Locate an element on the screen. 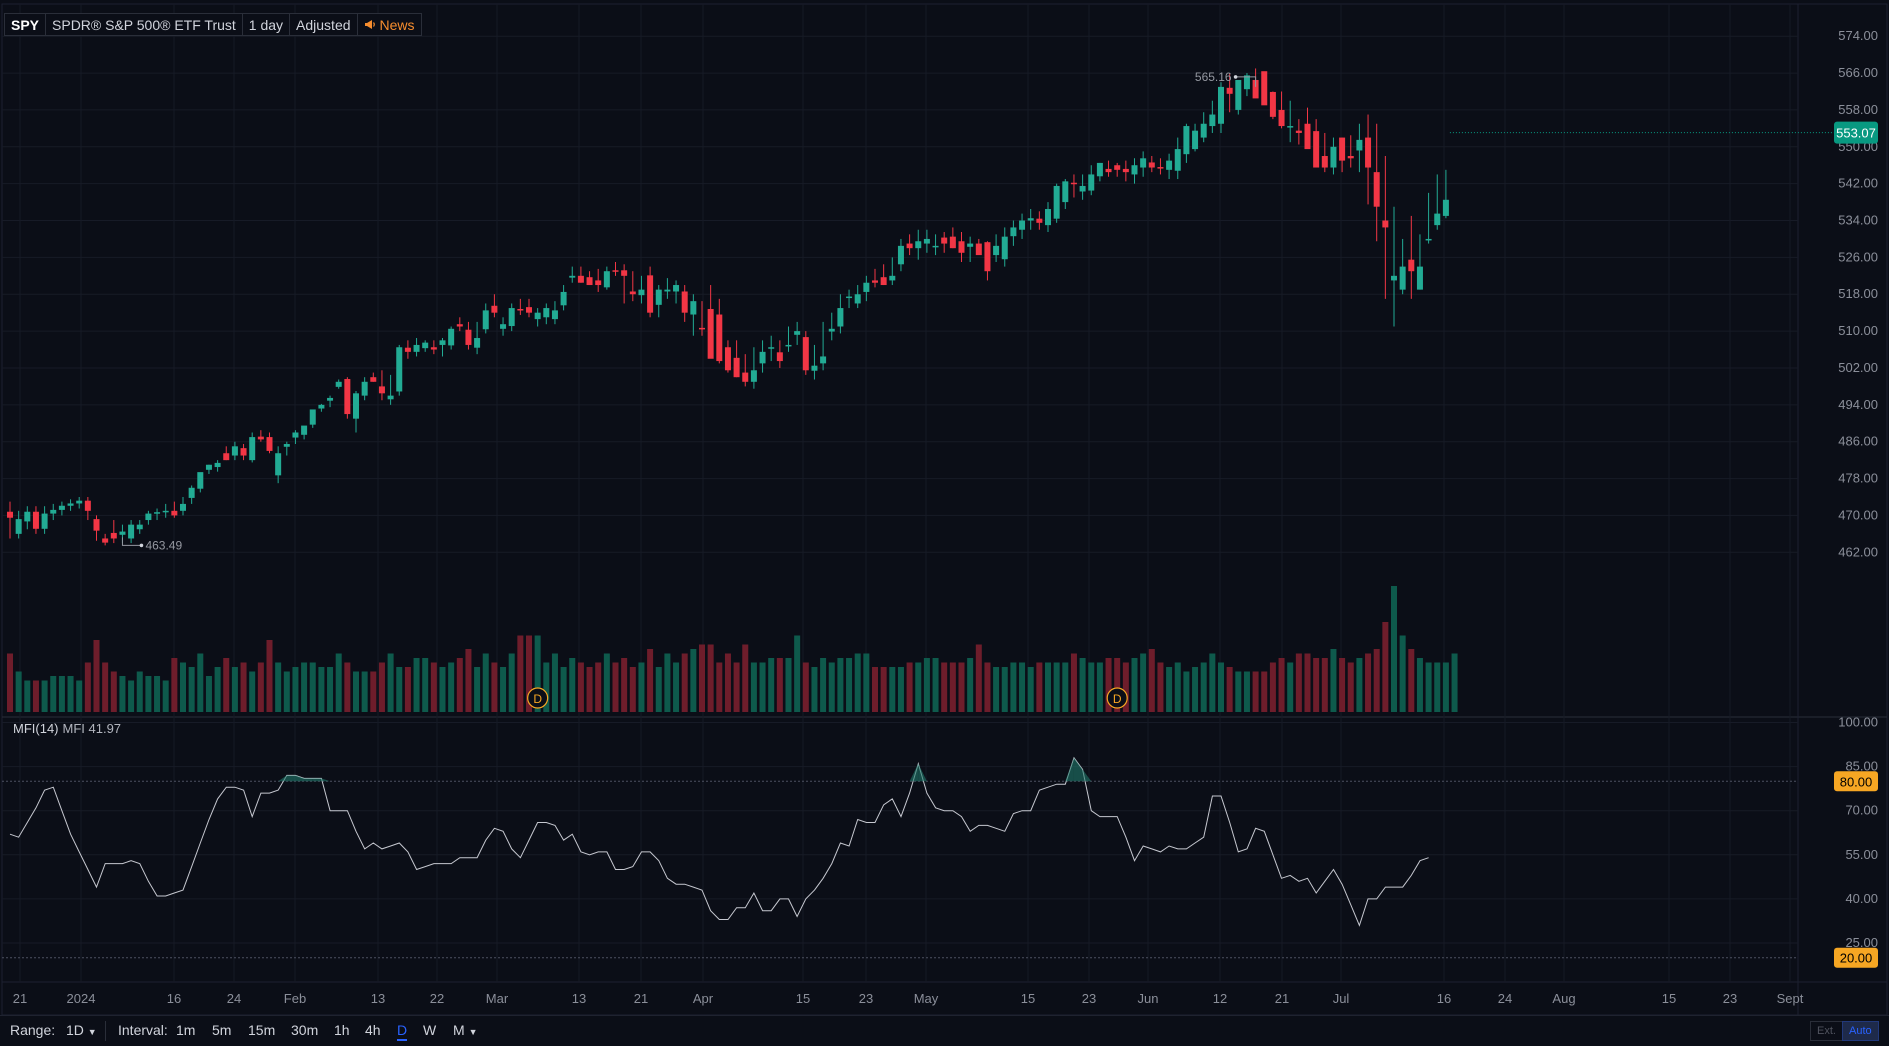 The width and height of the screenshot is (1889, 1046). interval-d: D is located at coordinates (402, 1031).